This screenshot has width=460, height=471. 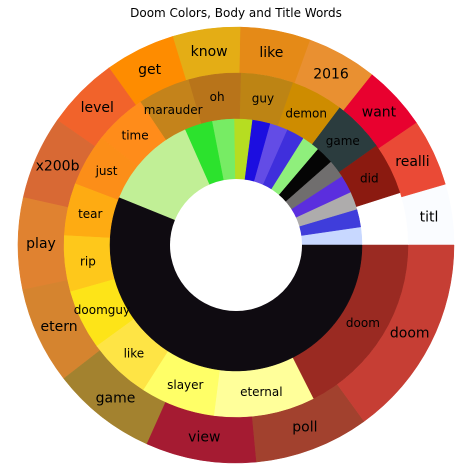 What do you see at coordinates (116, 398) in the screenshot?
I see `outer-label-game: game` at bounding box center [116, 398].